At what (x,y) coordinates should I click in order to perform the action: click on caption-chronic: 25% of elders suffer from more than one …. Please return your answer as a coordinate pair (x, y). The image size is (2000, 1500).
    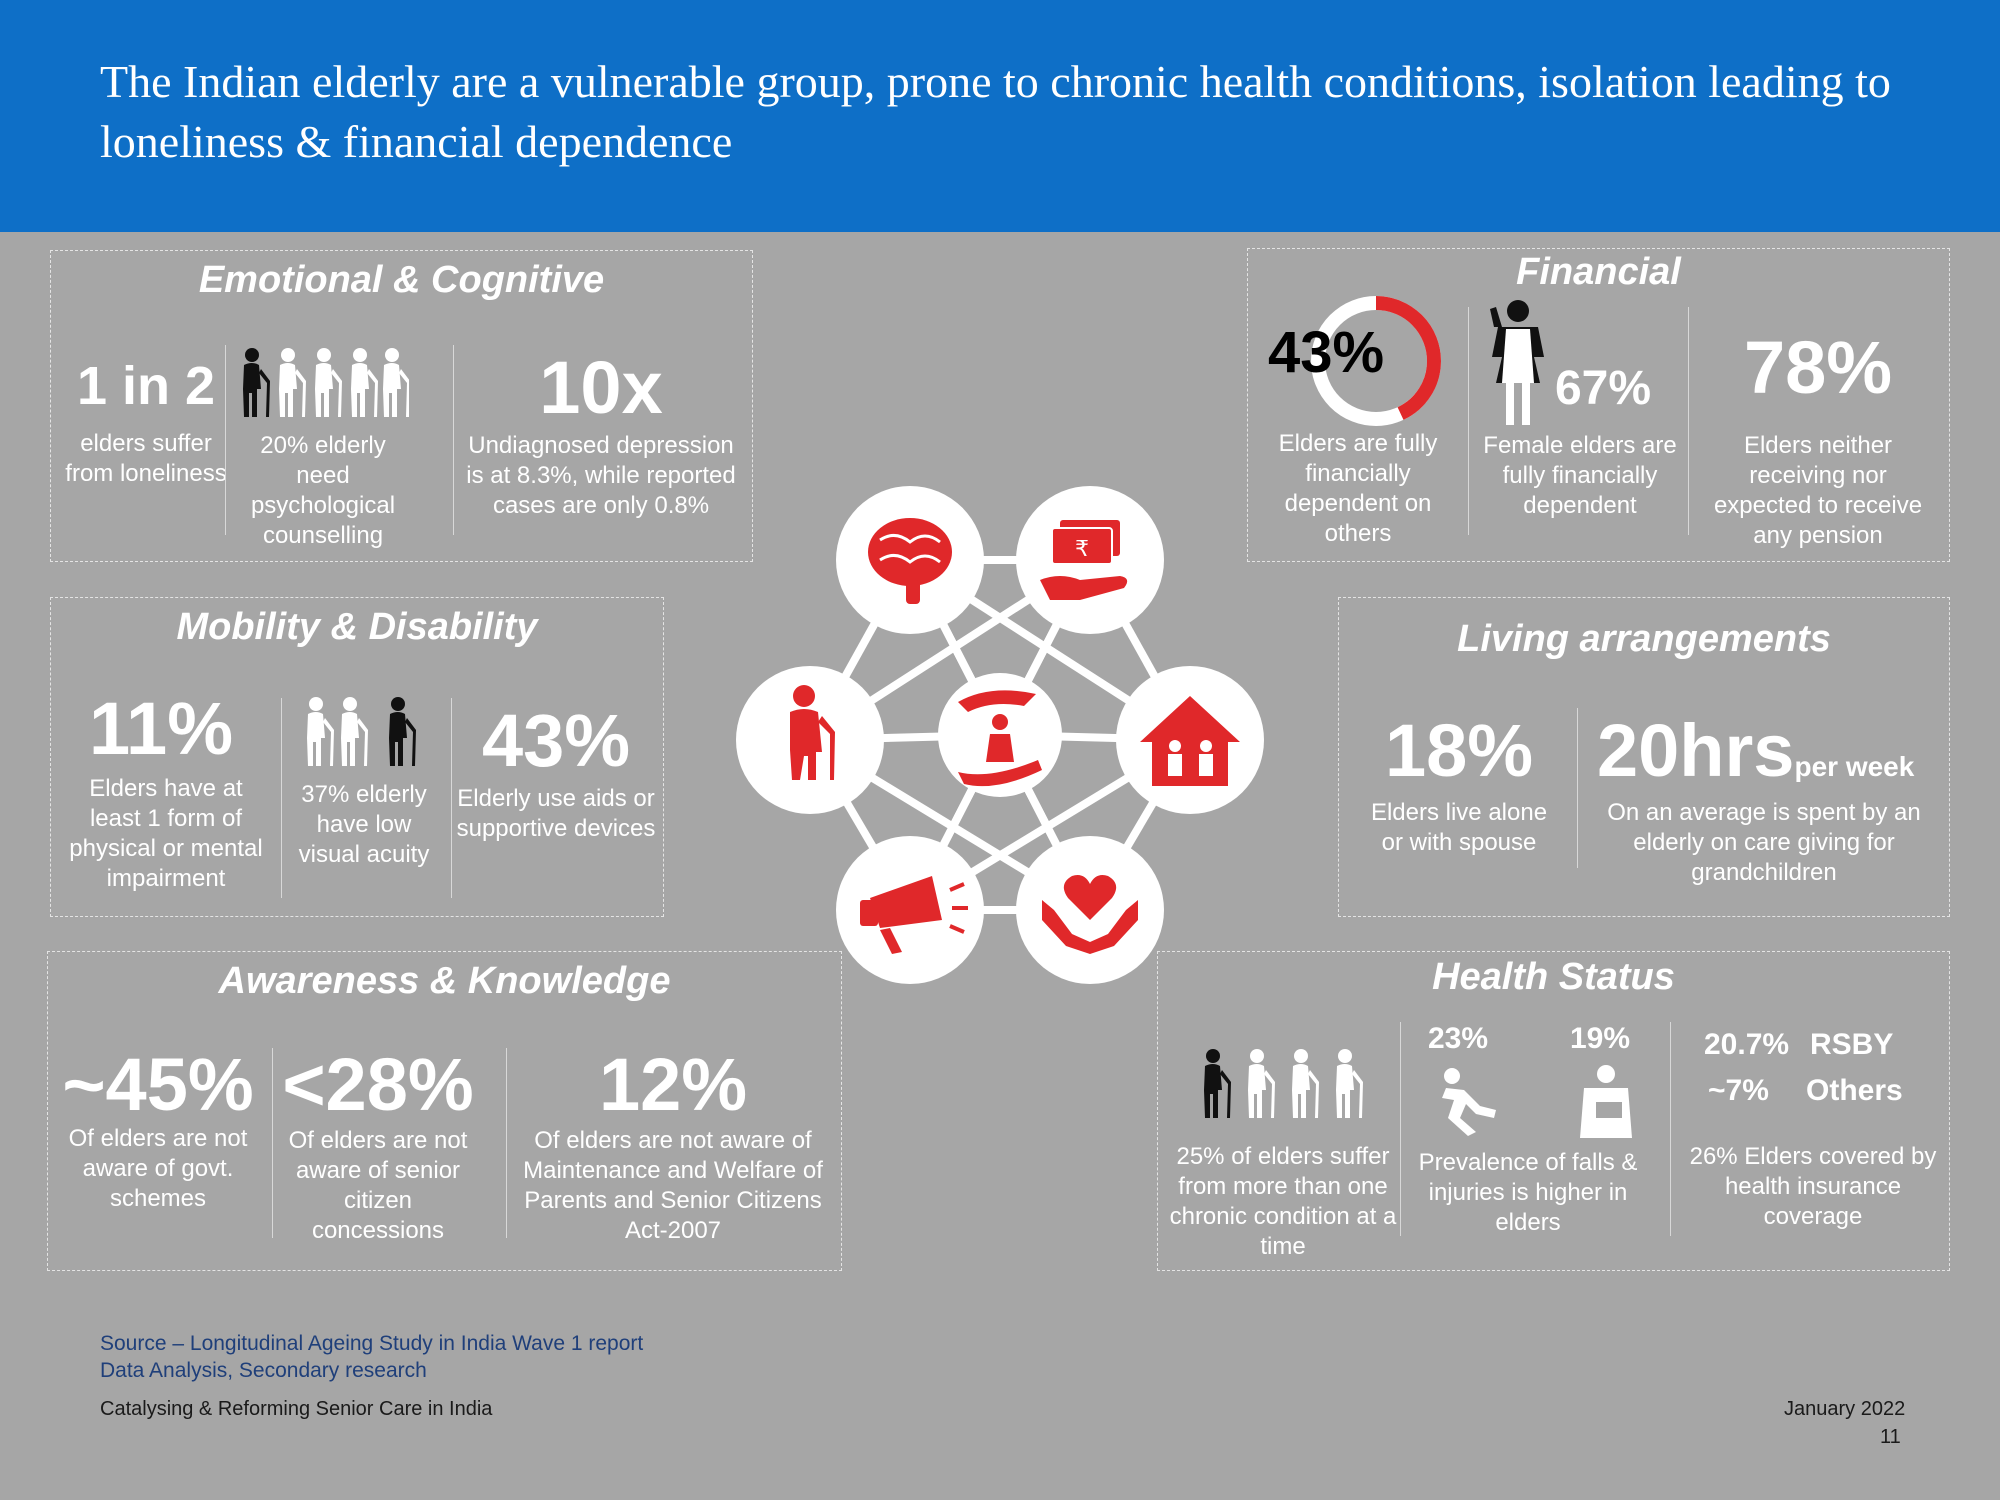
    Looking at the image, I should click on (1283, 1201).